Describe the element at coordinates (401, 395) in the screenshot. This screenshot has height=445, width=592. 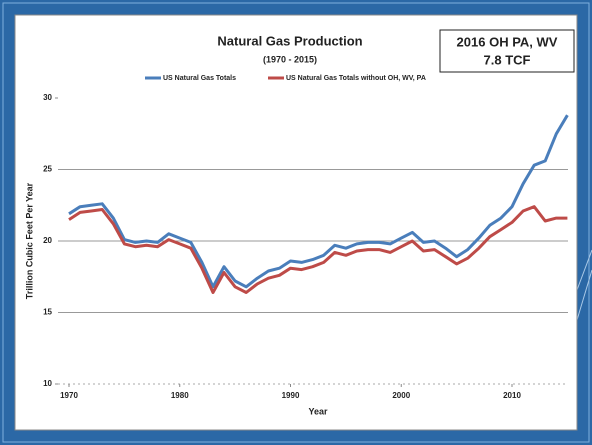
I see `x-tick-label: 2000` at that location.